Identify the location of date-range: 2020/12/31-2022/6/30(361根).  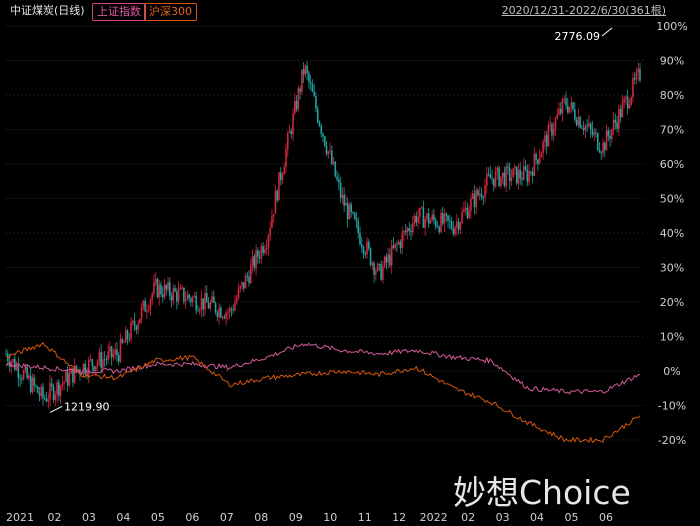
(583, 10).